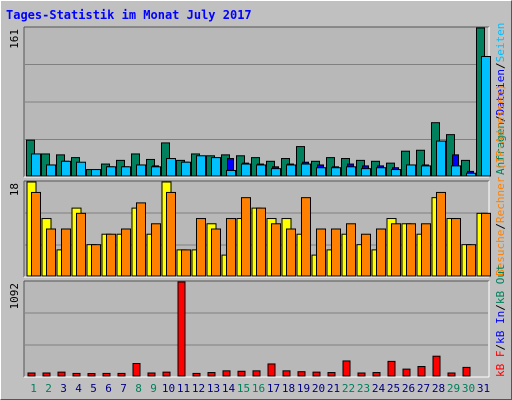  What do you see at coordinates (348, 388) in the screenshot?
I see `x-tick-label: 22` at bounding box center [348, 388].